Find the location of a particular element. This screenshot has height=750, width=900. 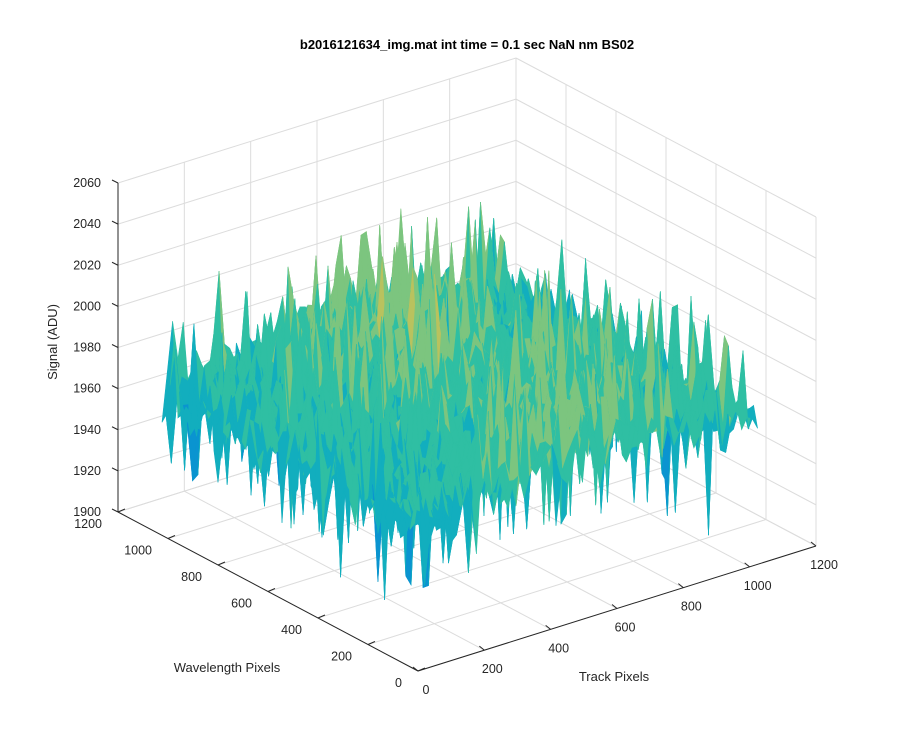

x-tick-label: 1200 is located at coordinates (824, 565).